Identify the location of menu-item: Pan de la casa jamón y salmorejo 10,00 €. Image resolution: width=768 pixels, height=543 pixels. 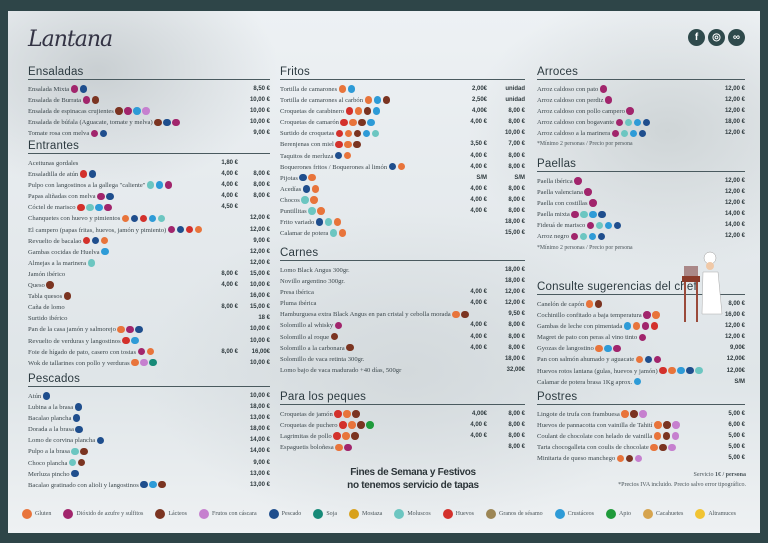
(149, 329).